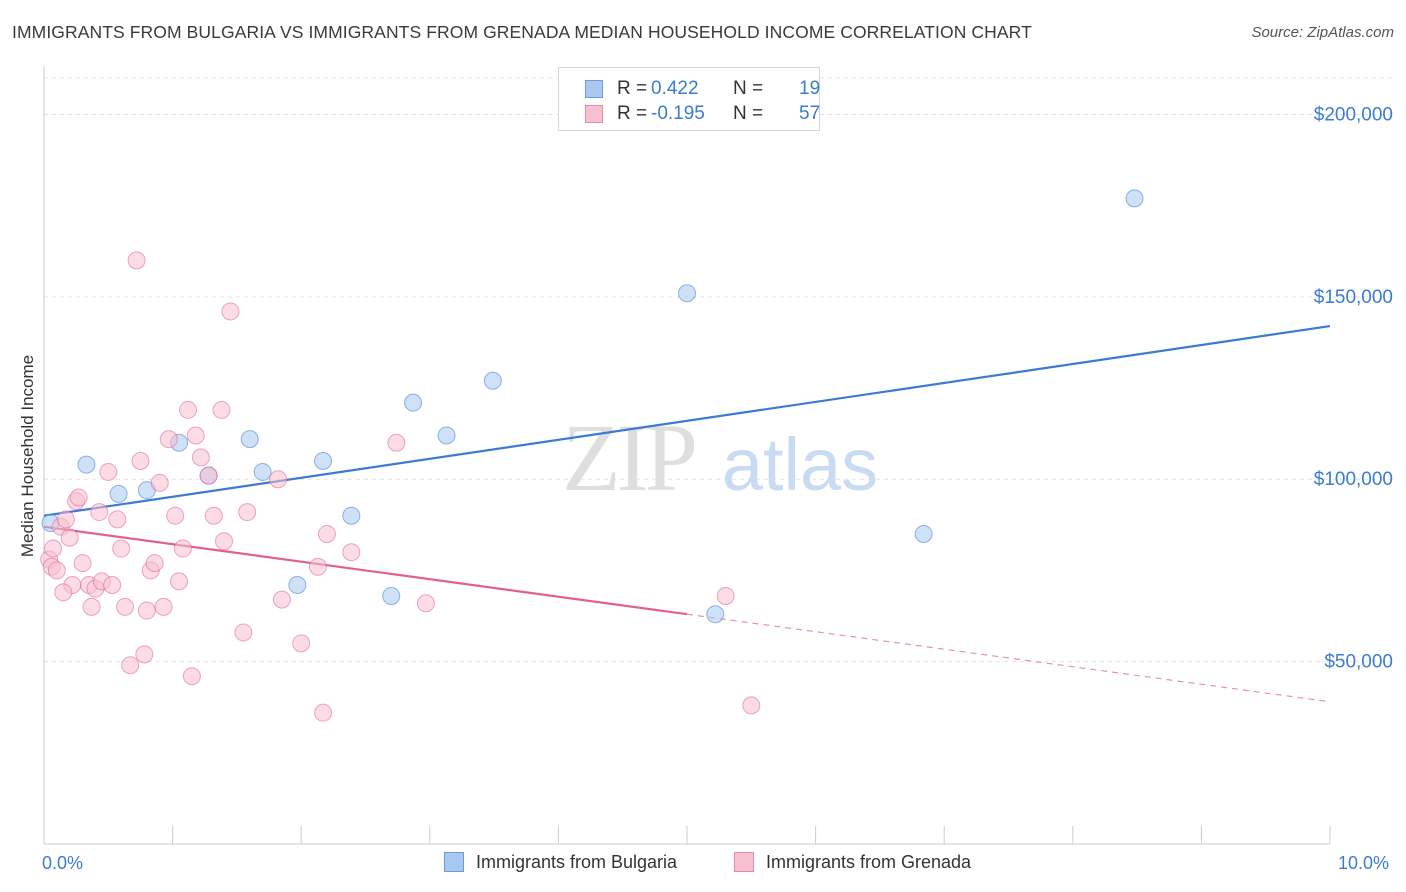 The width and height of the screenshot is (1406, 892). I want to click on y-tick-label: $50,000, so click(1358, 662).